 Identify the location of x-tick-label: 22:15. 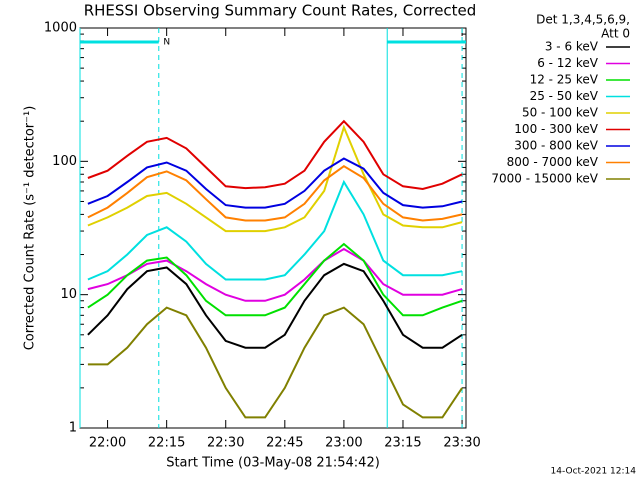
(166, 443).